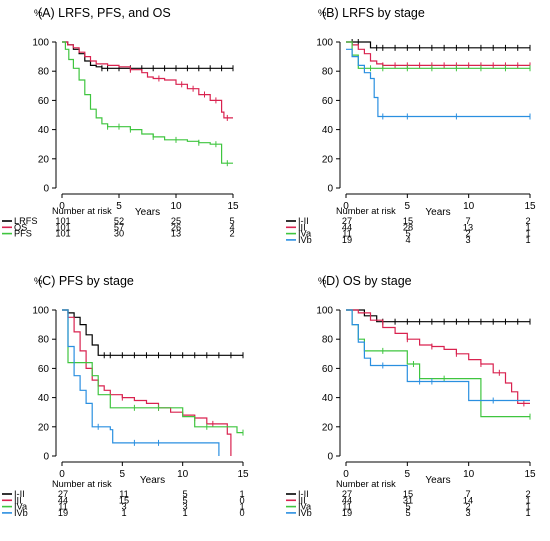  I want to click on series-line-green, so click(438, 55).